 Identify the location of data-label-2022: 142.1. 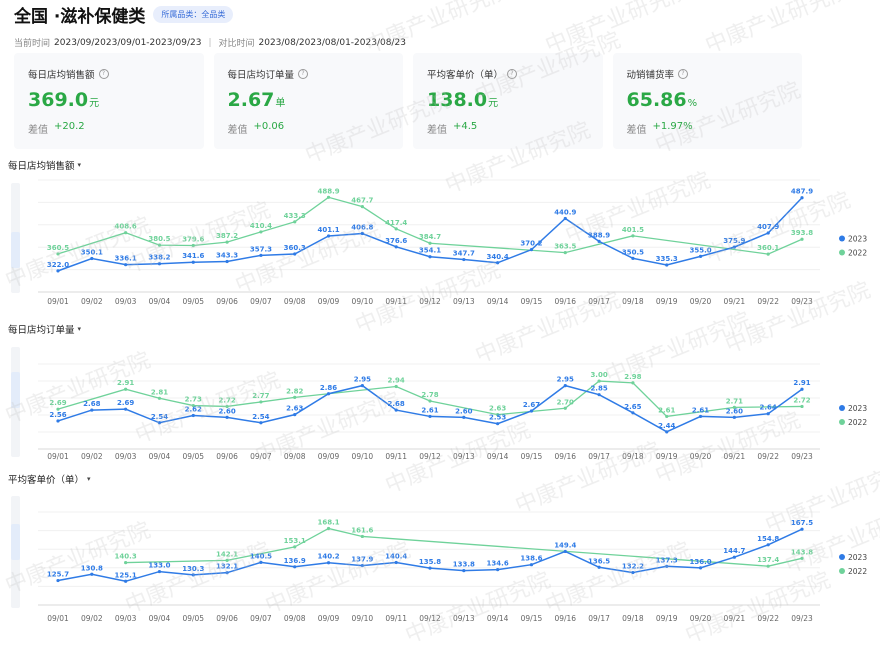
(227, 554).